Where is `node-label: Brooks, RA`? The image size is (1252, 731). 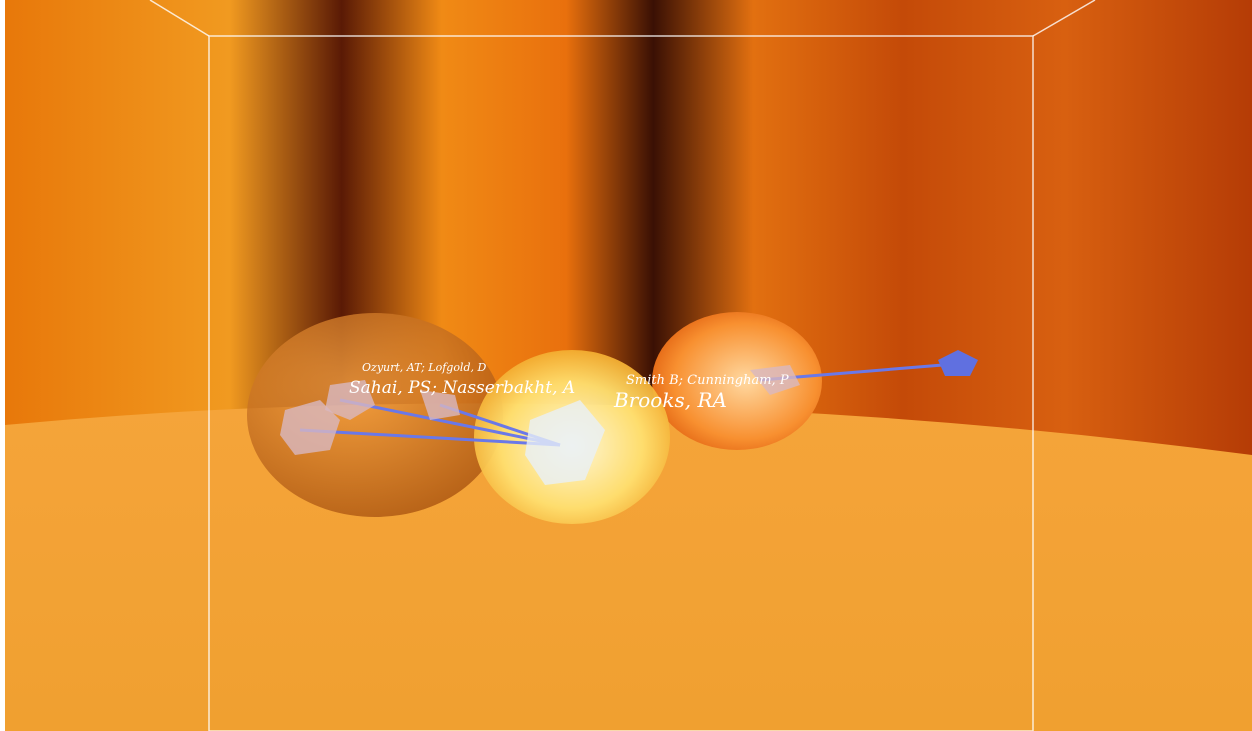 node-label: Brooks, RA is located at coordinates (670, 400).